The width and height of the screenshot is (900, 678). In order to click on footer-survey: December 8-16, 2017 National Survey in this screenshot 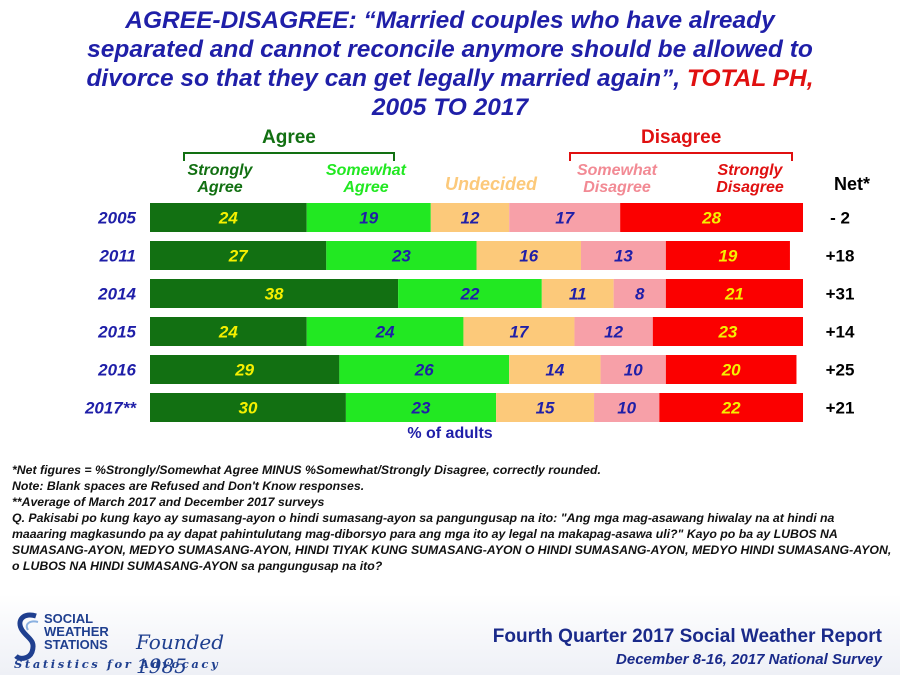, I will do `click(749, 659)`.